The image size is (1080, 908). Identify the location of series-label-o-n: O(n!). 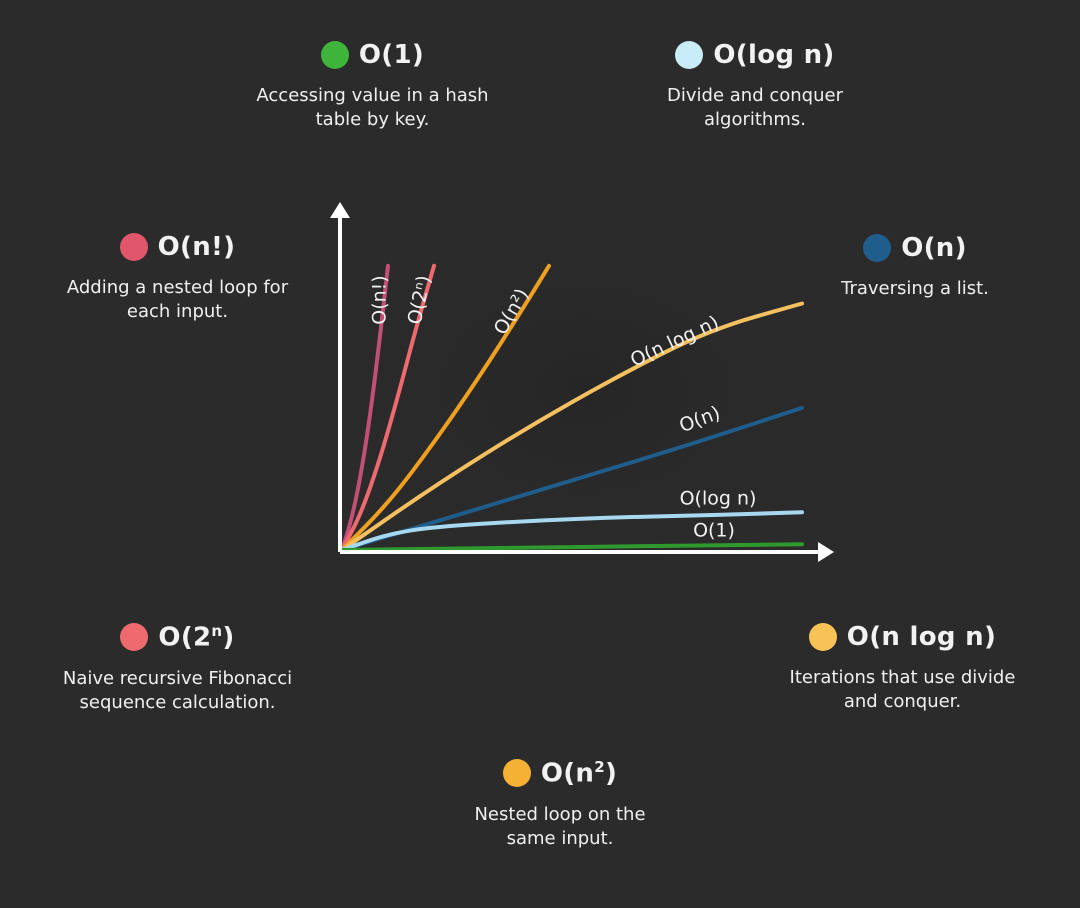
(380, 299).